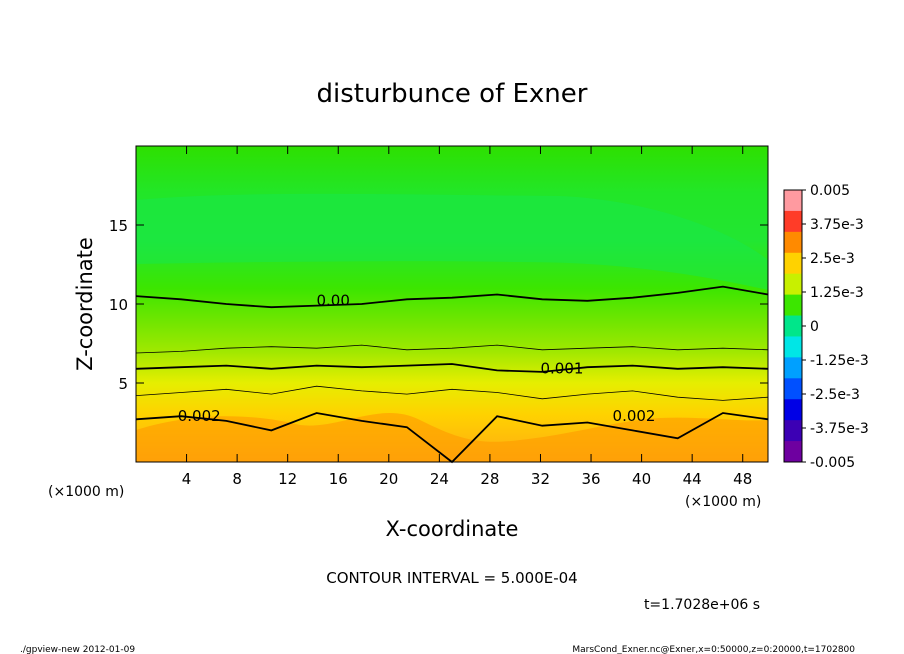  I want to click on contour-line-0.0015, so click(452, 393).